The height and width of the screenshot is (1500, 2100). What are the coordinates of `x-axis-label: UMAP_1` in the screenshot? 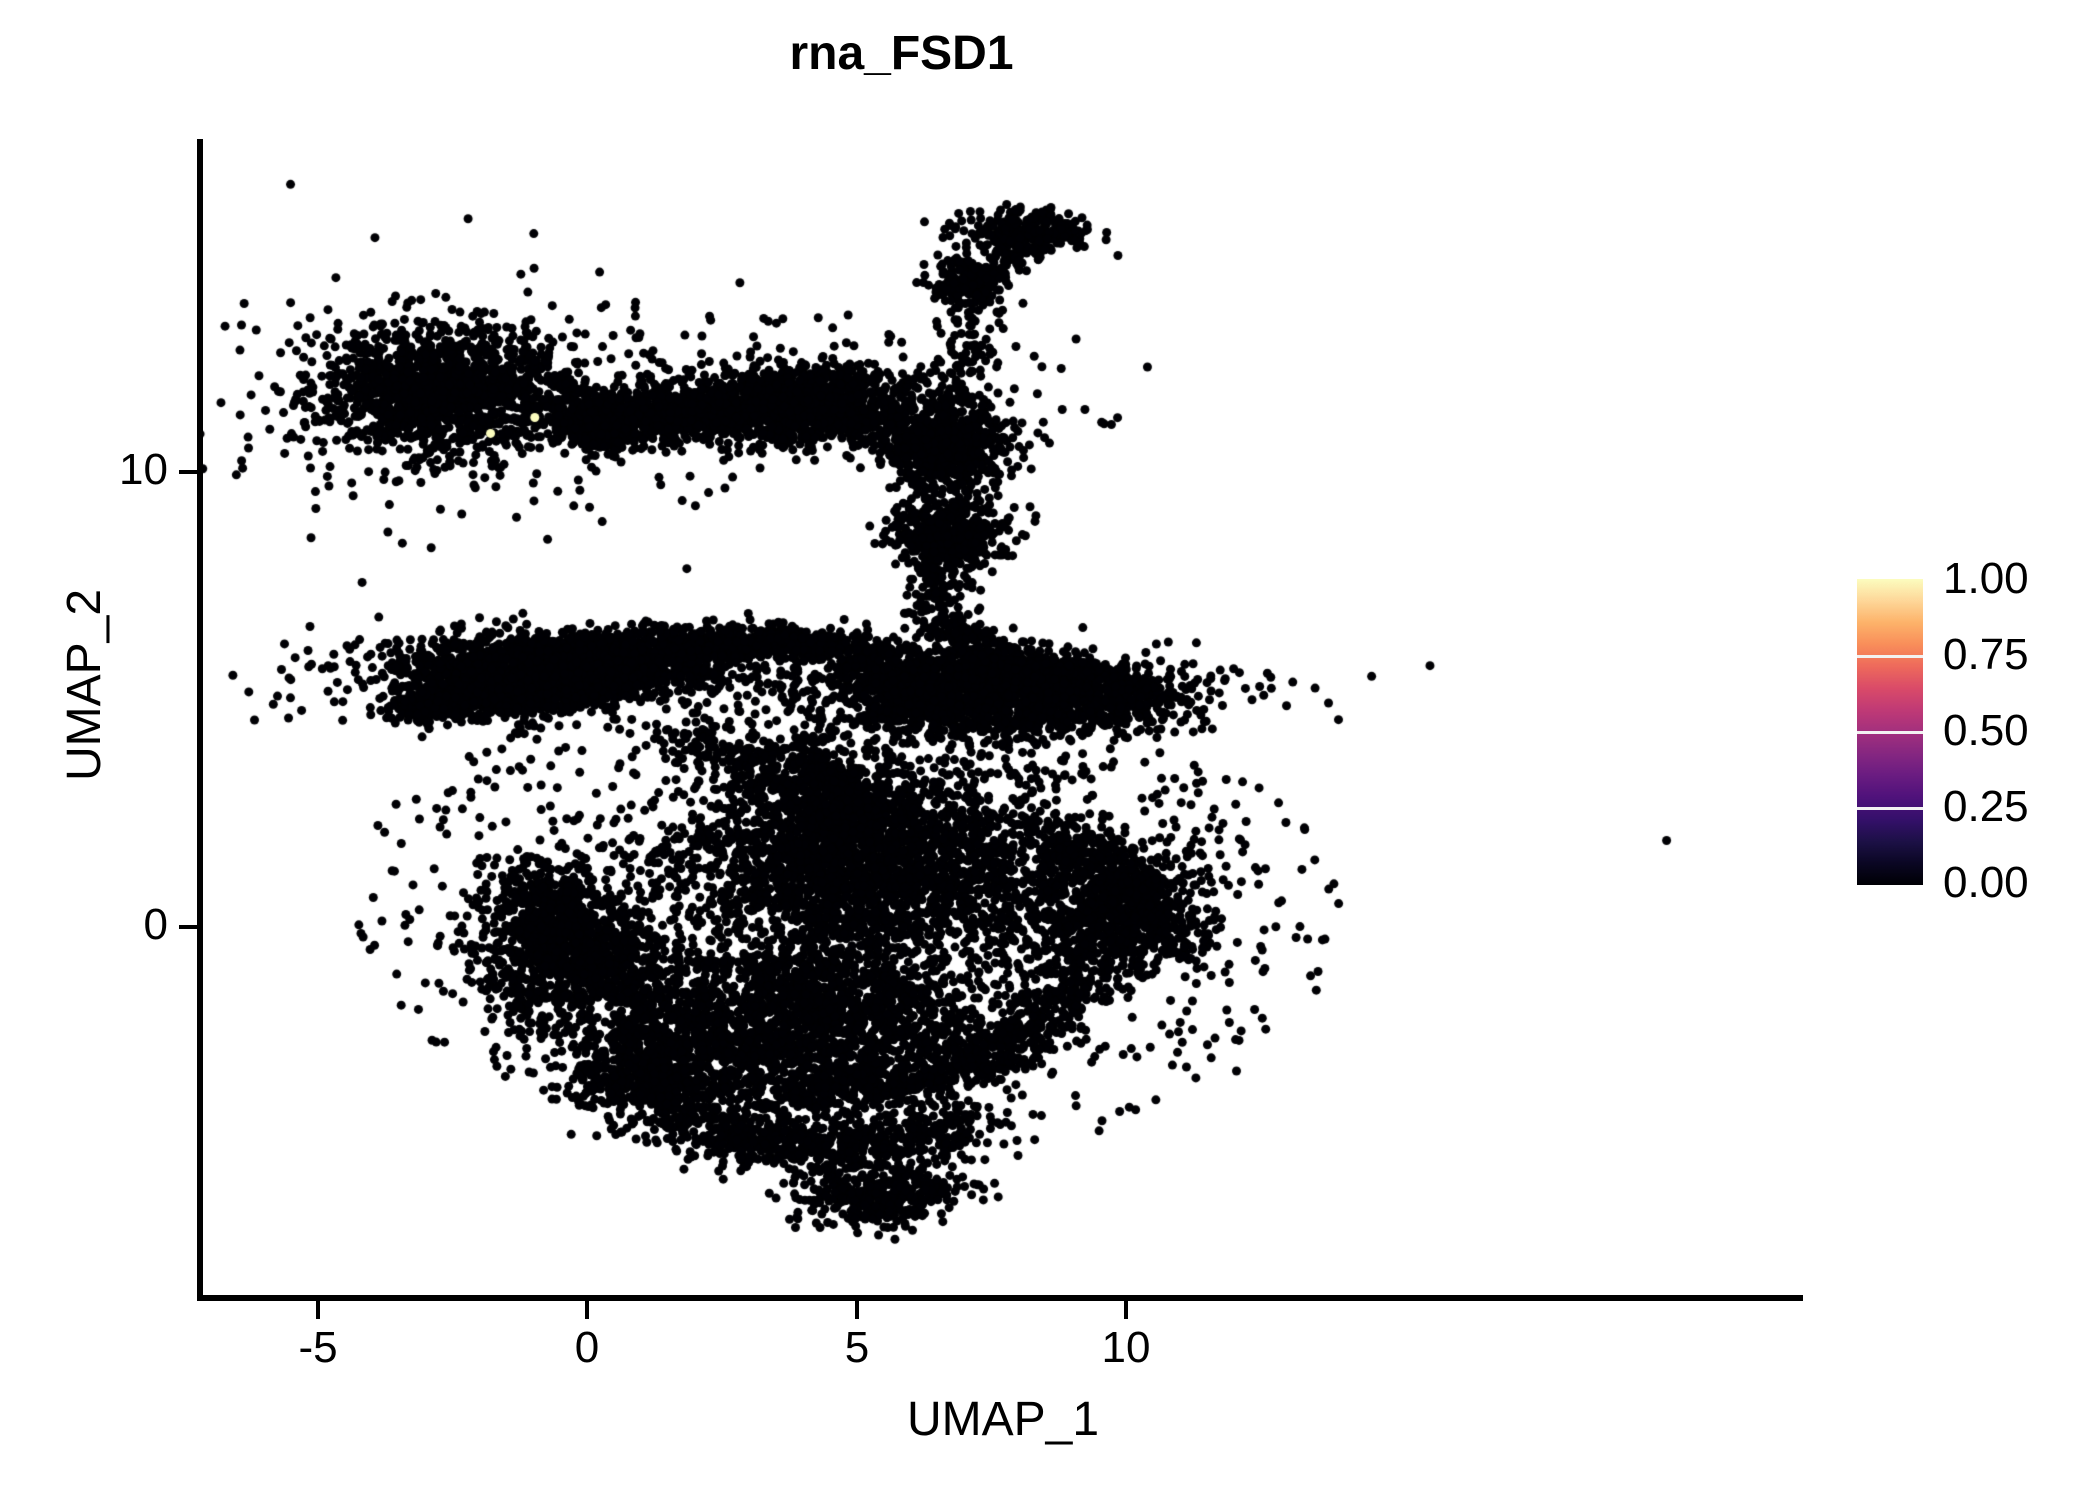 It's located at (1003, 1419).